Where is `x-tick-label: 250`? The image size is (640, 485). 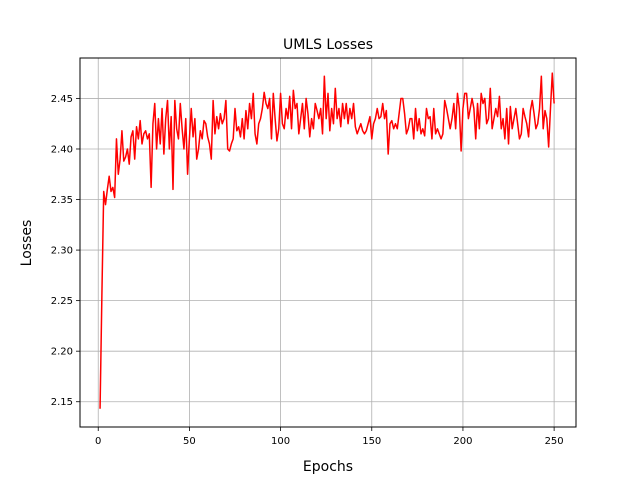
x-tick-label: 250 is located at coordinates (554, 441).